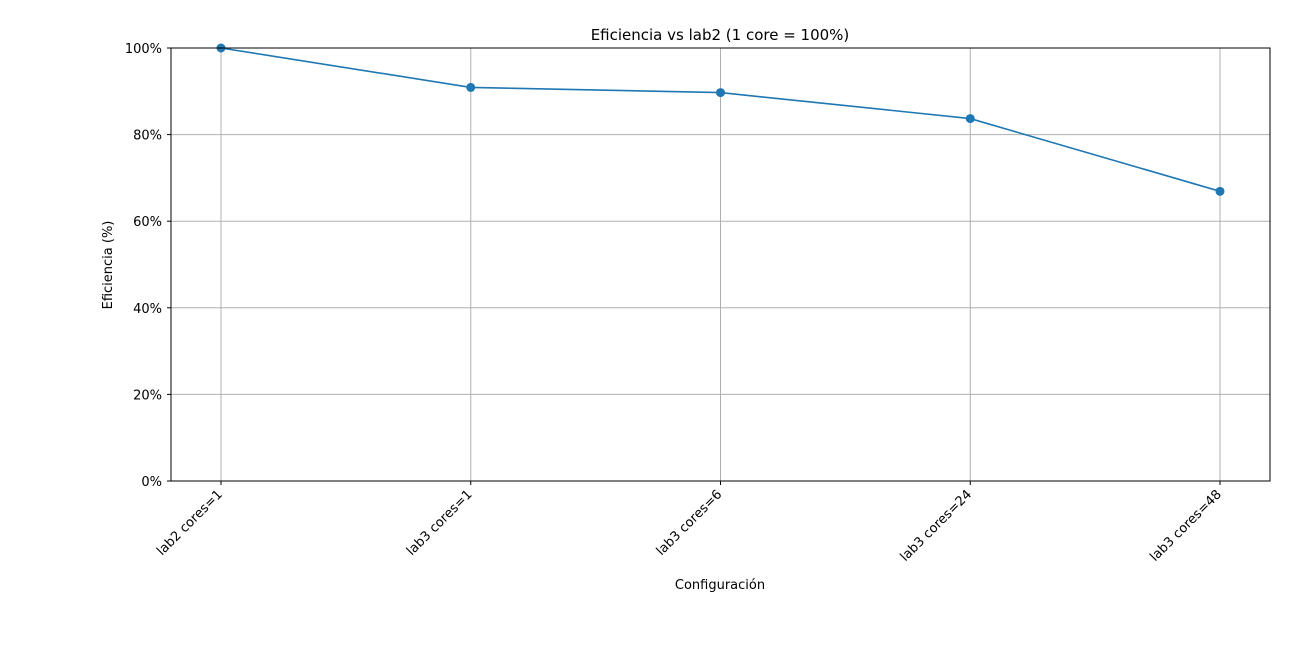  Describe the element at coordinates (937, 526) in the screenshot. I see `x-tick-label: lab3 cores=24` at that location.